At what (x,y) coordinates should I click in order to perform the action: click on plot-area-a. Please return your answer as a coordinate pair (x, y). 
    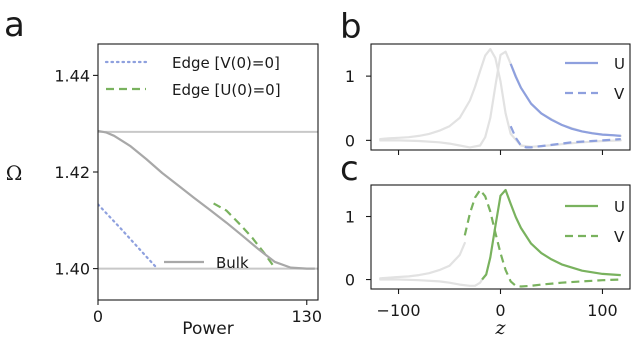
    Looking at the image, I should click on (208, 199).